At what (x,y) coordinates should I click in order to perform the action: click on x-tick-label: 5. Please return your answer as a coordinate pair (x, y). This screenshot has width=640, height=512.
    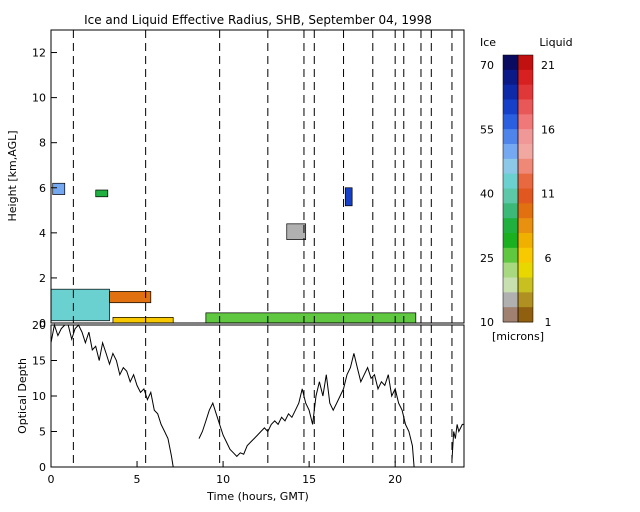
    Looking at the image, I should click on (137, 479).